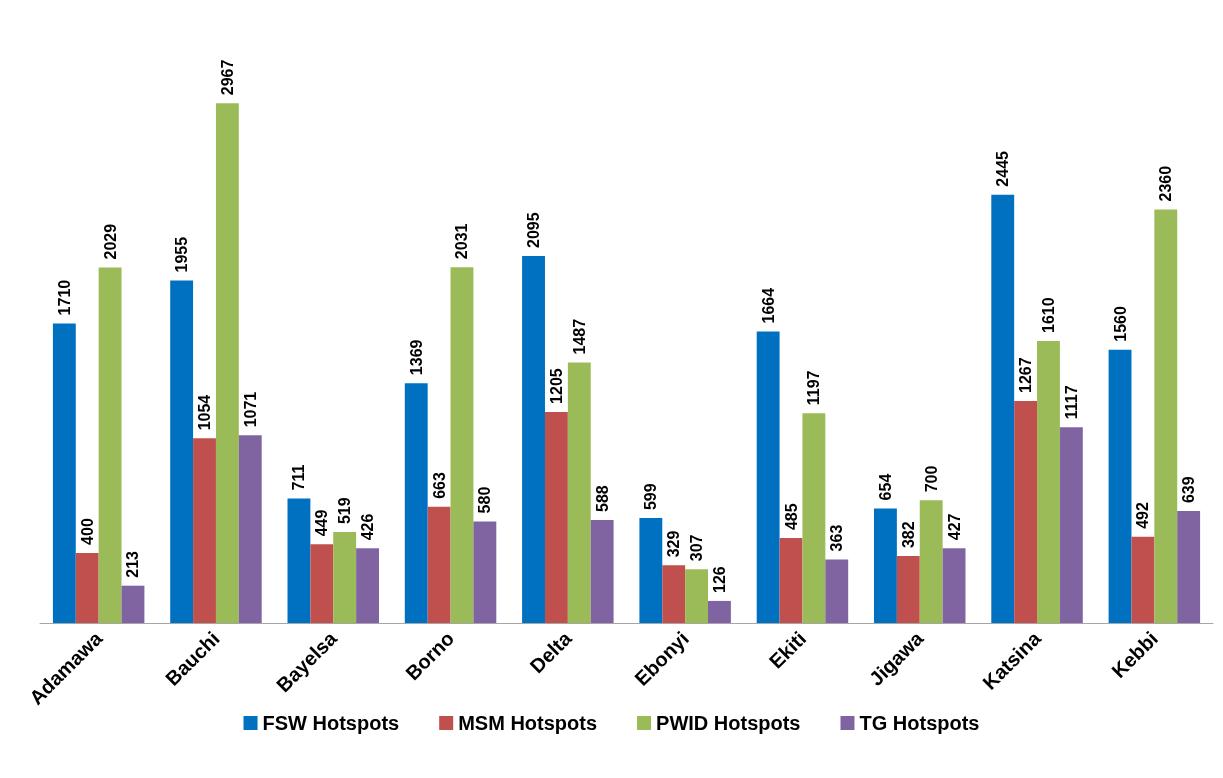 Image resolution: width=1223 pixels, height=778 pixels. I want to click on data-label: 700, so click(931, 479).